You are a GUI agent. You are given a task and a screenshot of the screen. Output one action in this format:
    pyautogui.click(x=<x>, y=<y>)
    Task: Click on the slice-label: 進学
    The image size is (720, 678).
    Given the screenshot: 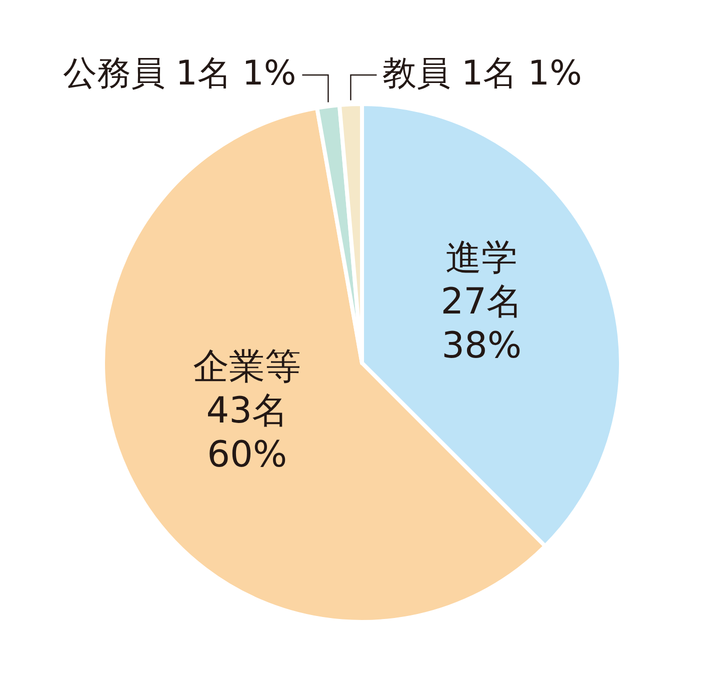 What is the action you would take?
    pyautogui.click(x=482, y=257)
    